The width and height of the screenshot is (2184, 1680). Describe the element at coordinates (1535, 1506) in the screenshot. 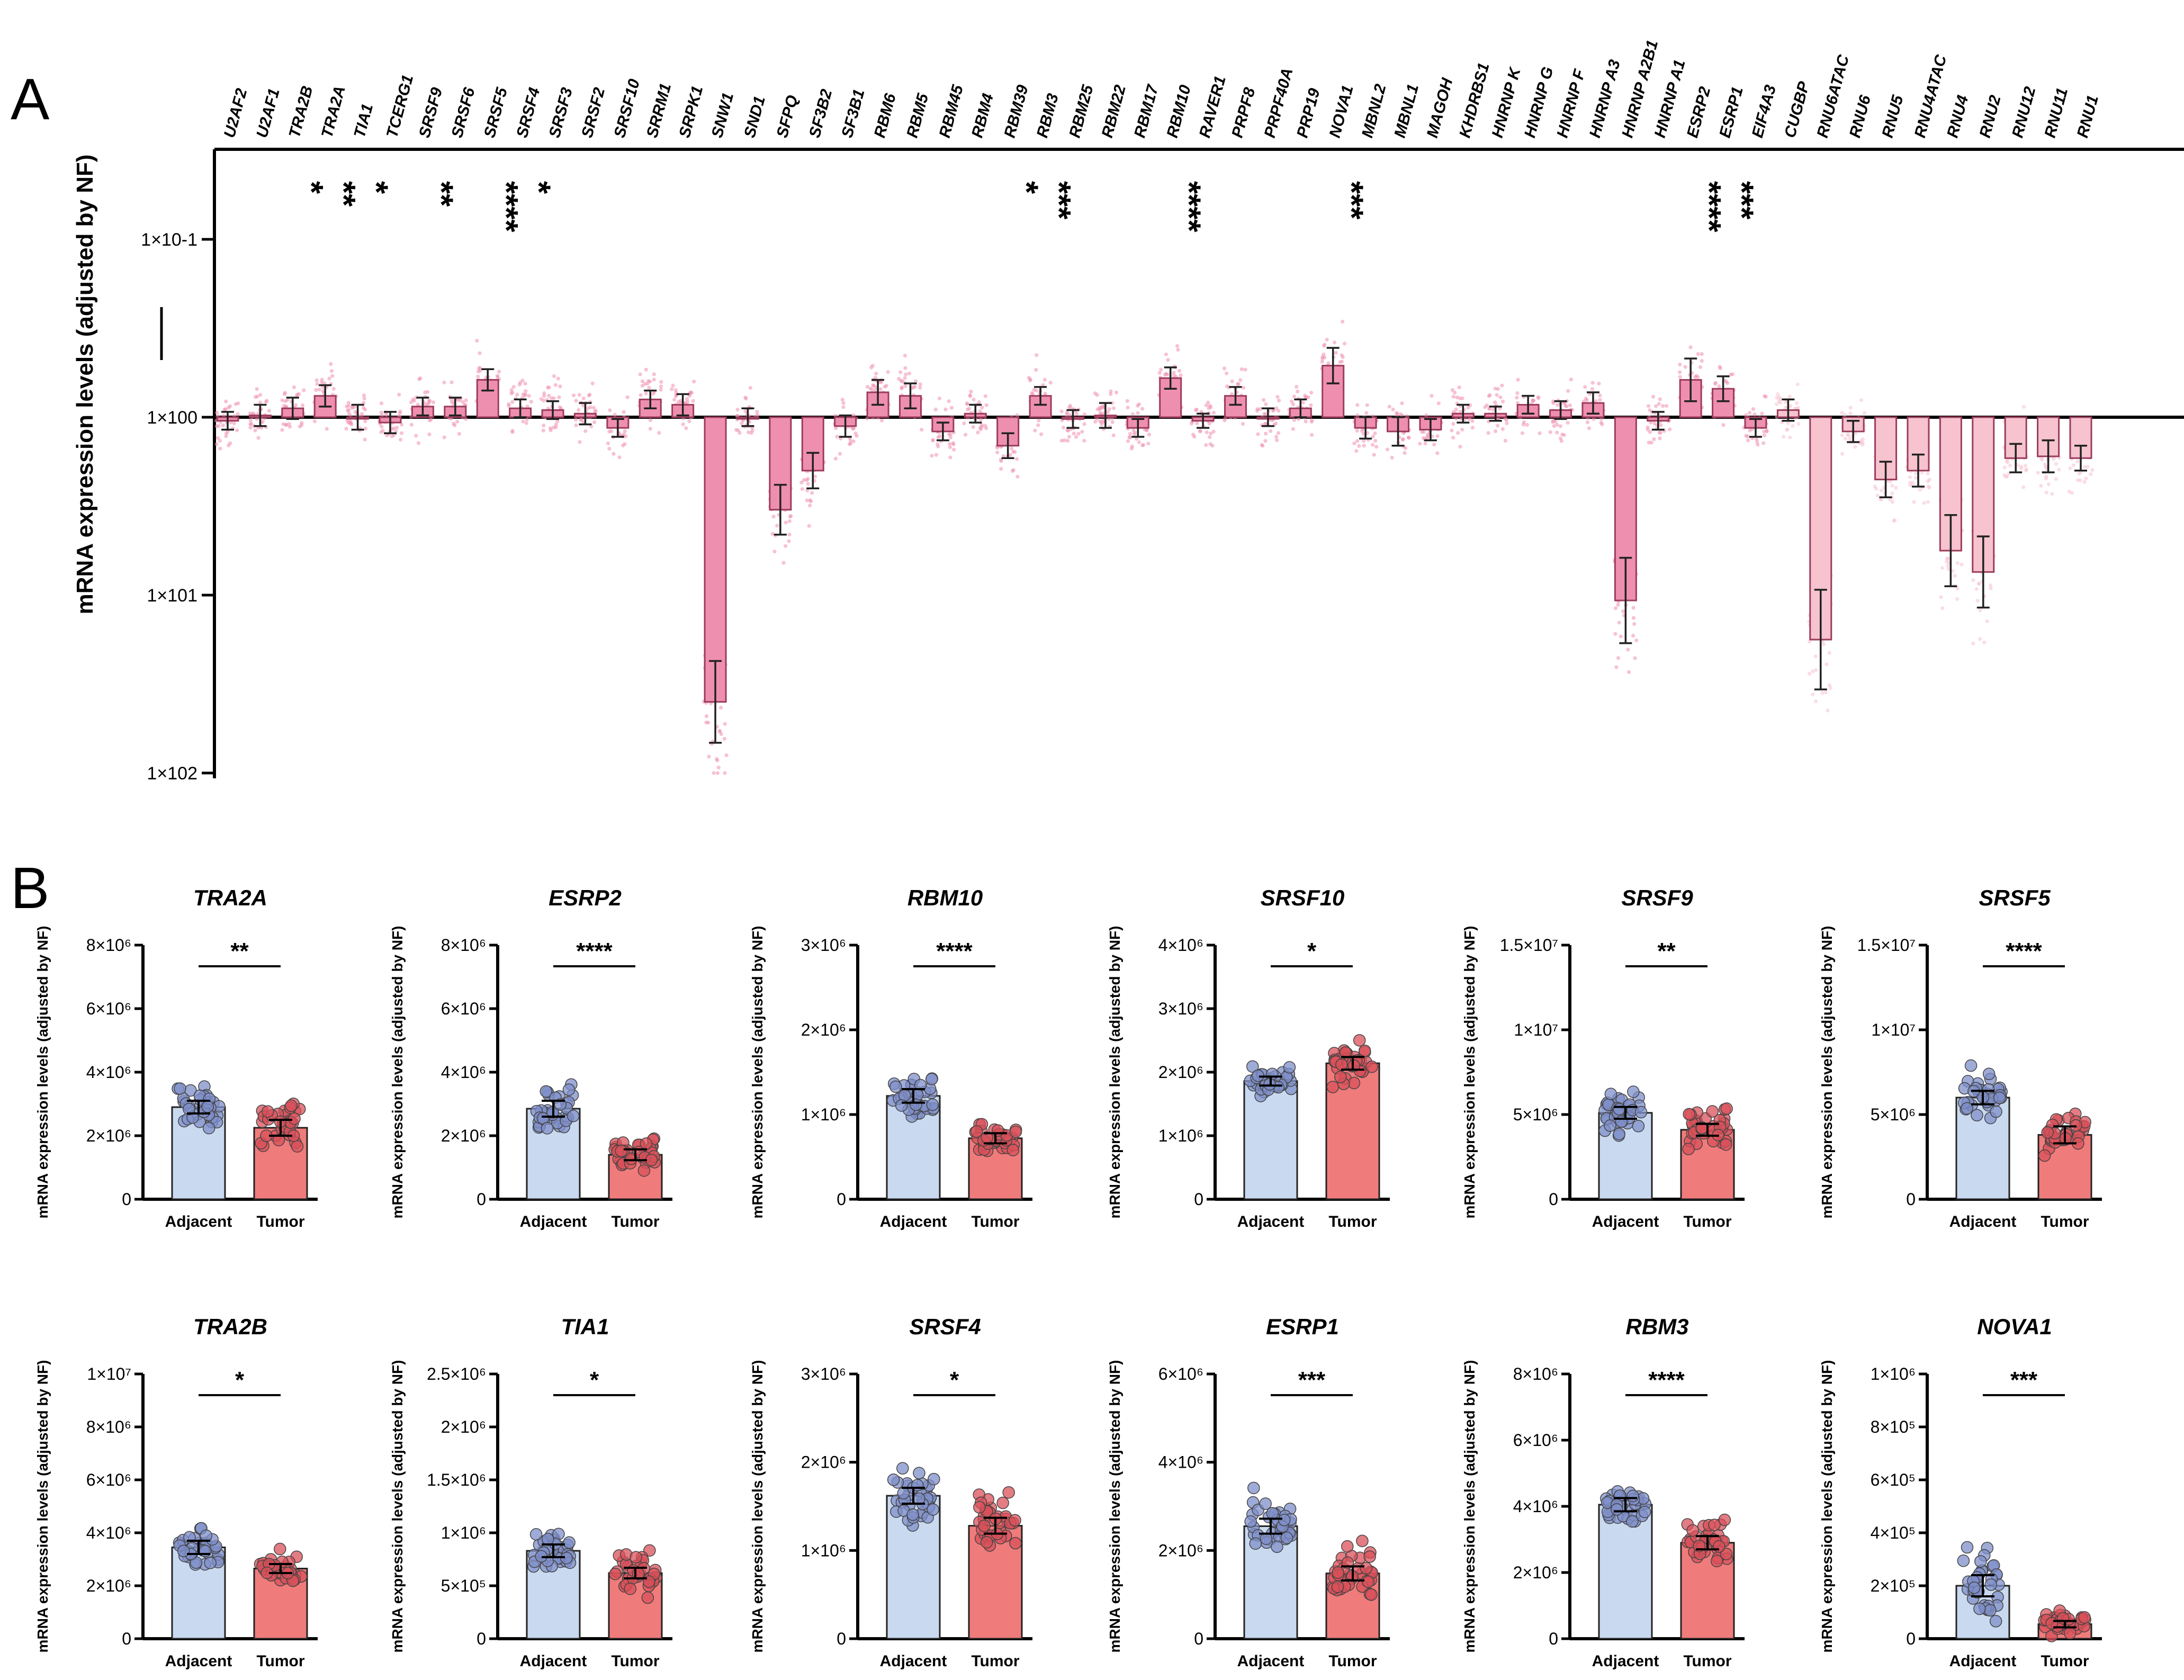

I see `subplot-y-tick-label: 4×10⁶` at that location.